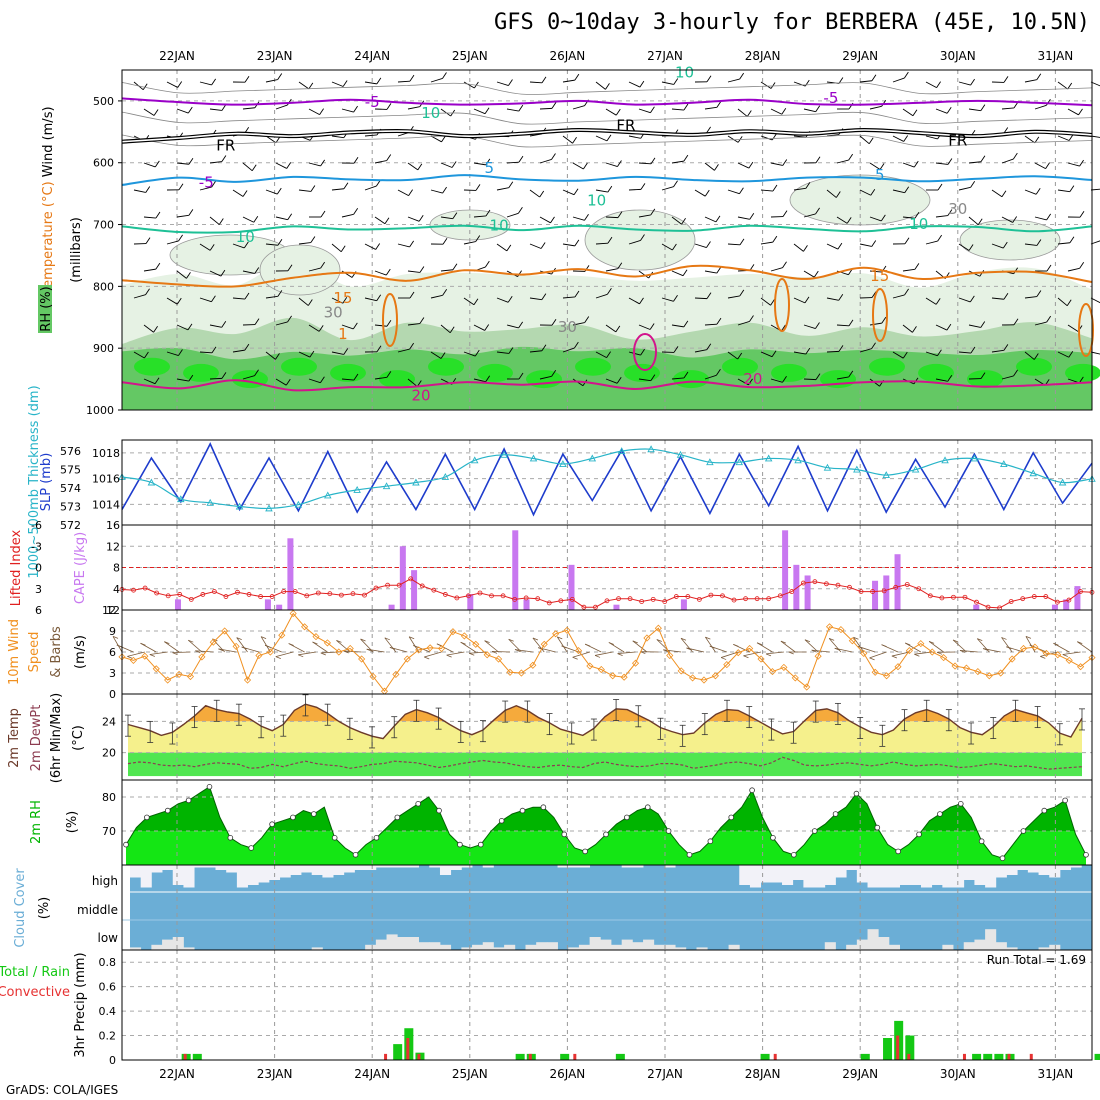  What do you see at coordinates (112, 652) in the screenshot?
I see `wind10m-tick-label: 6` at bounding box center [112, 652].